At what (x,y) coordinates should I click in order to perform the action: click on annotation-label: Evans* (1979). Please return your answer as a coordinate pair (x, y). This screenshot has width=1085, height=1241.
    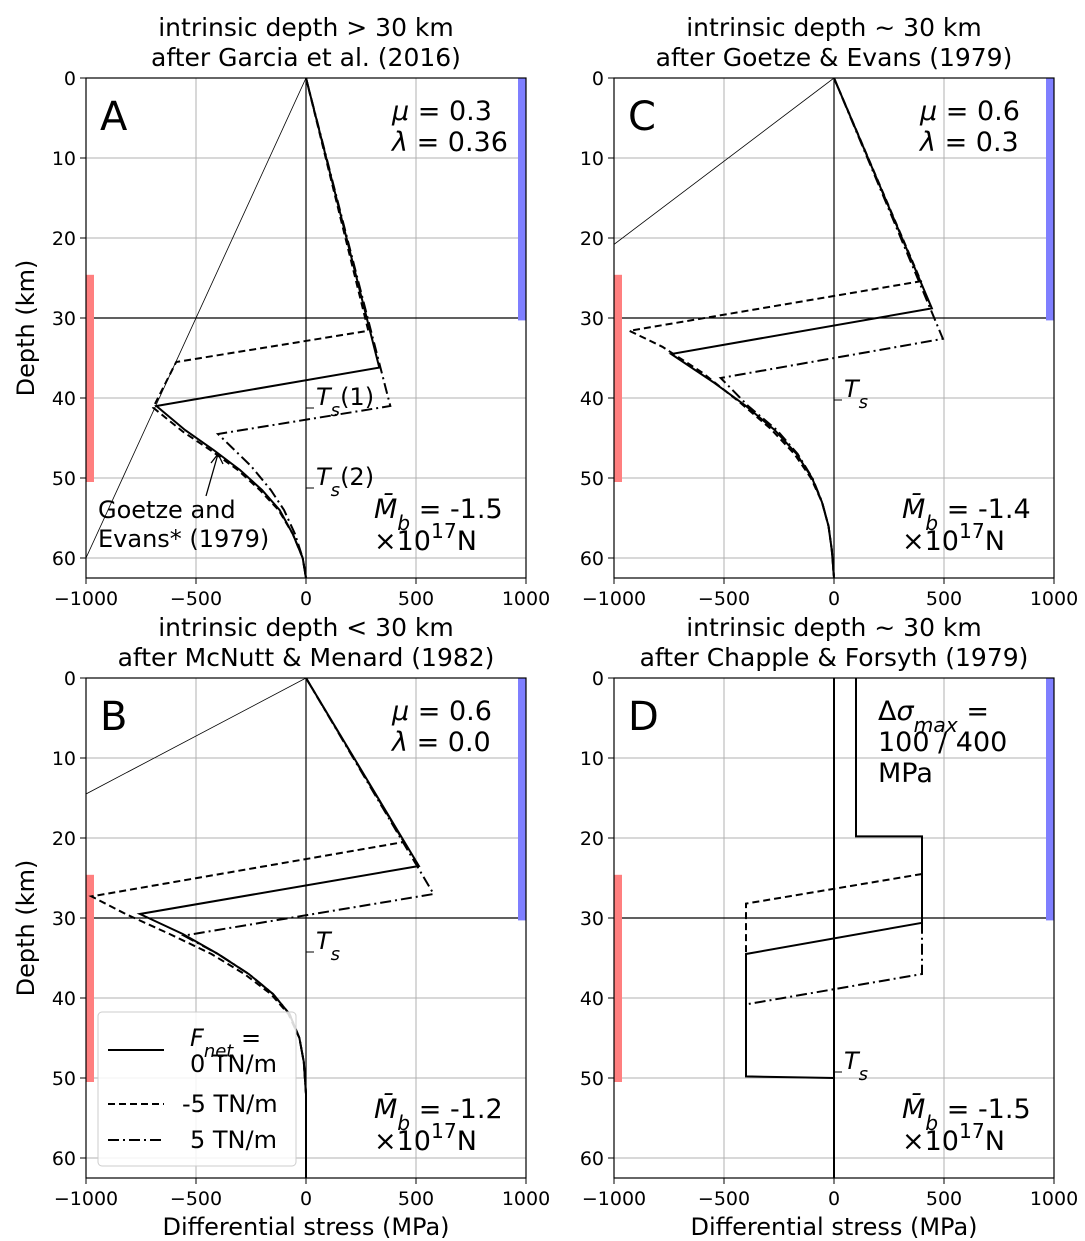
    Looking at the image, I should click on (183, 539).